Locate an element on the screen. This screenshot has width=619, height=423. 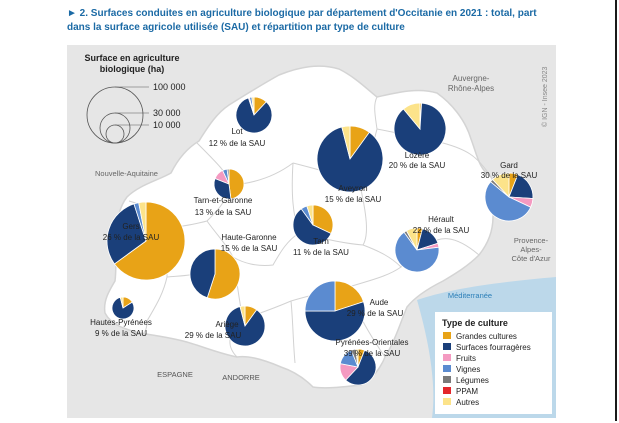
type-label-5: PPAM is located at coordinates (467, 391).